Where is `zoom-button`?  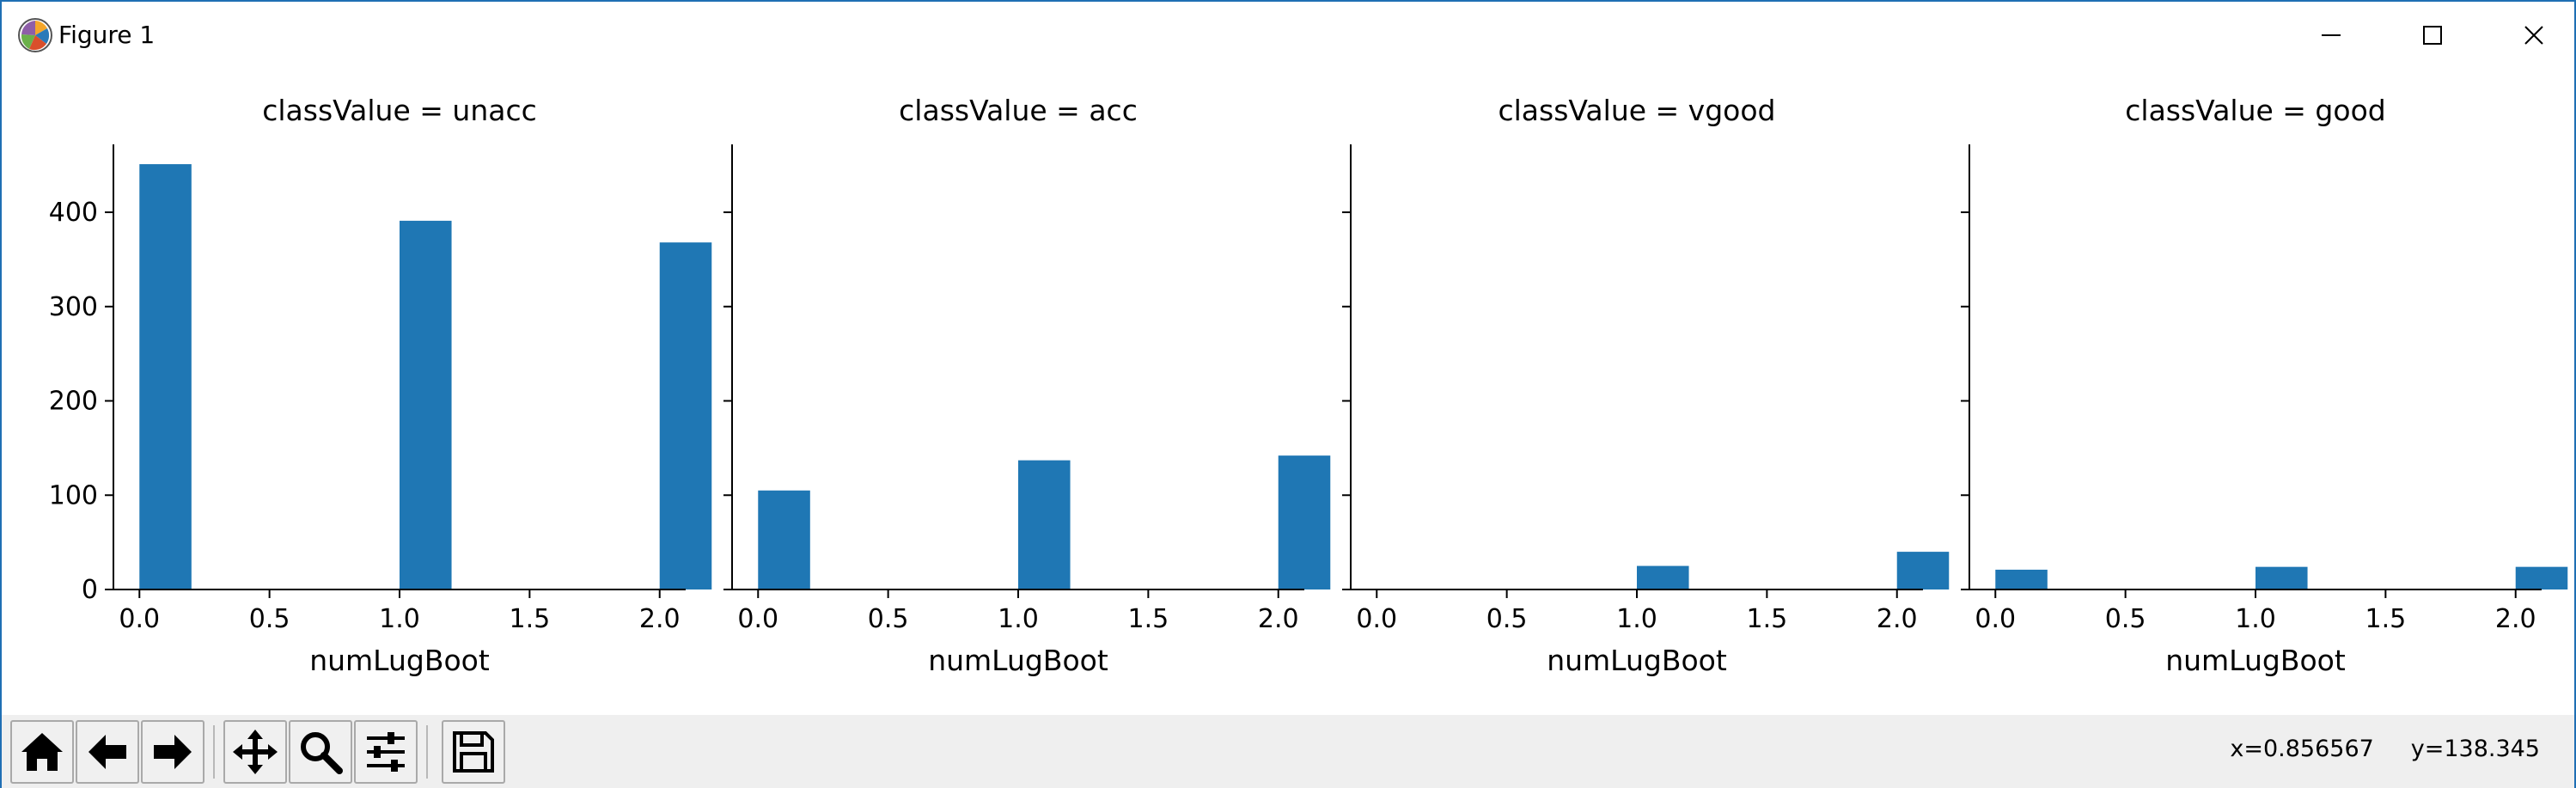
zoom-button is located at coordinates (320, 752).